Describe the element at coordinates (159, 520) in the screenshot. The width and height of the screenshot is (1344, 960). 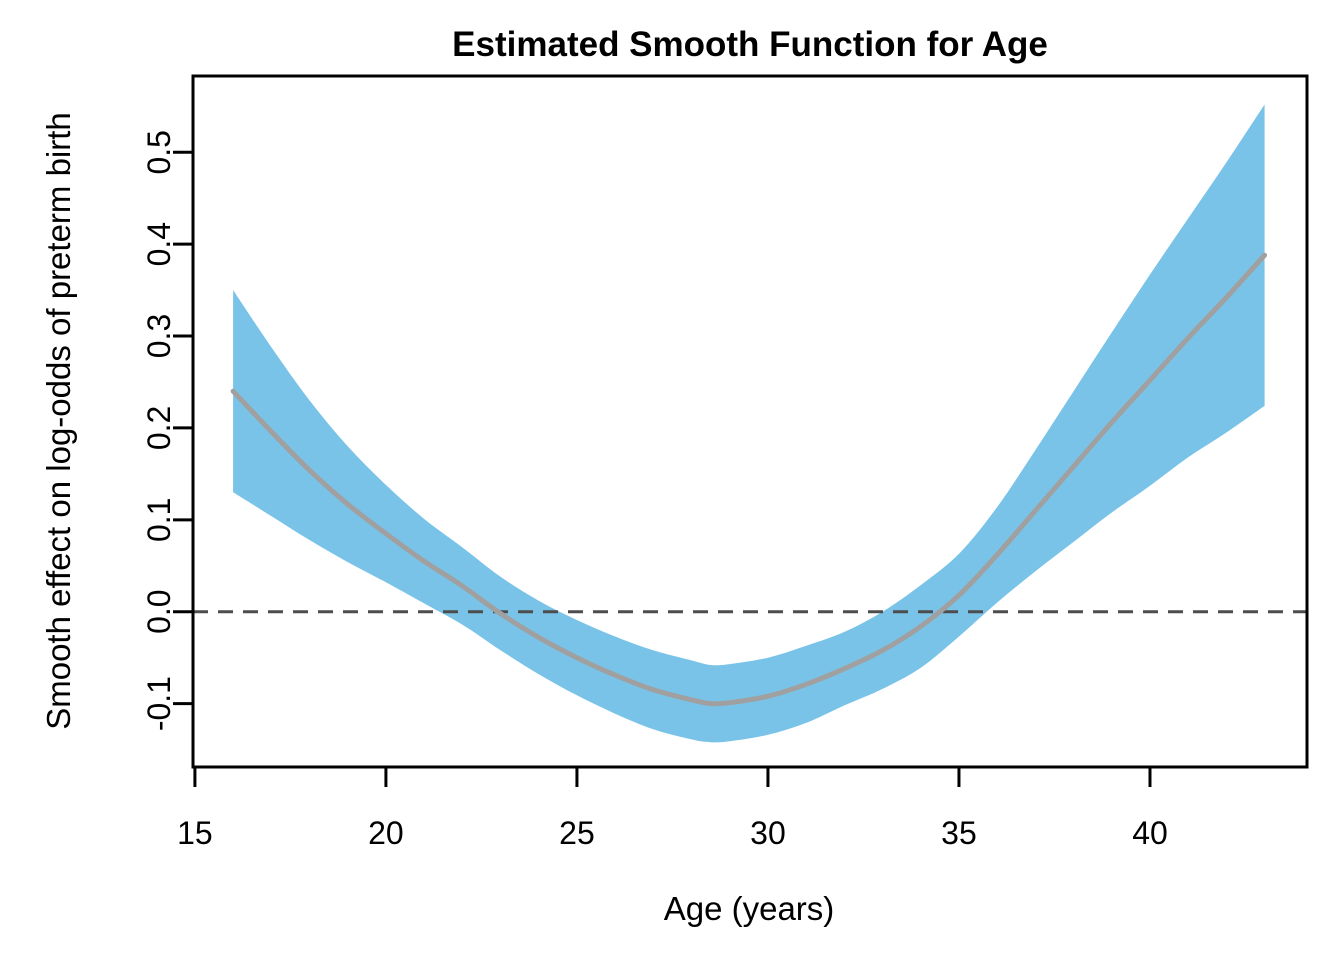
I see `y-tick-label: 0.1` at that location.